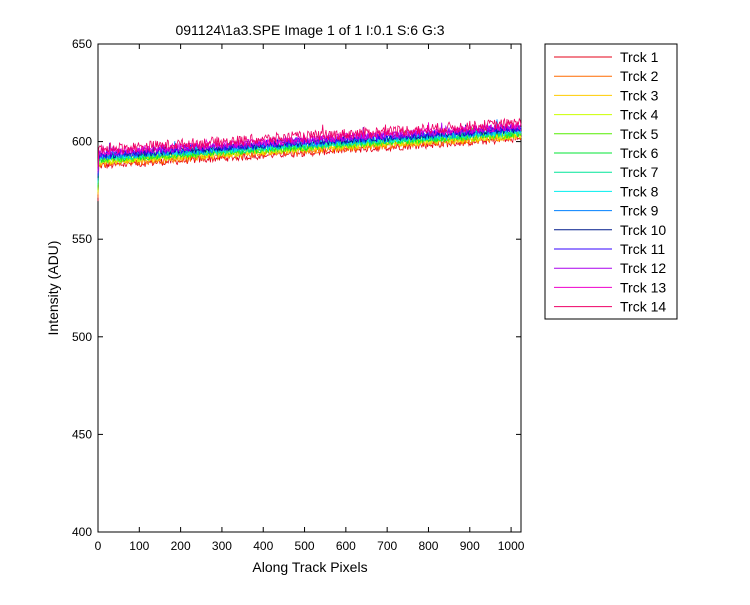 This screenshot has width=750, height=605. What do you see at coordinates (639, 76) in the screenshot?
I see `legend-label: Trck 2` at bounding box center [639, 76].